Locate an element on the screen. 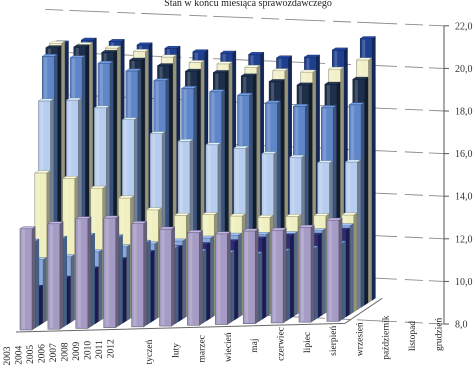  series-label-2004: 2004 is located at coordinates (20, 354).